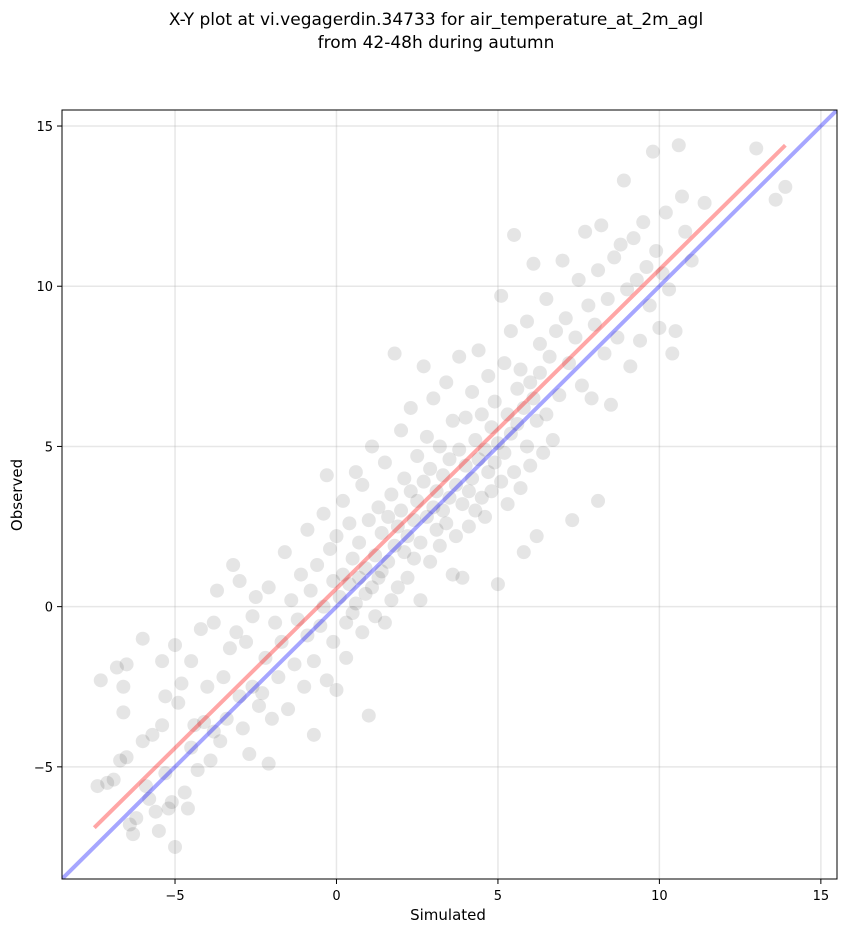 The height and width of the screenshot is (934, 845). What do you see at coordinates (498, 896) in the screenshot?
I see `x-tick-label: 5` at bounding box center [498, 896].